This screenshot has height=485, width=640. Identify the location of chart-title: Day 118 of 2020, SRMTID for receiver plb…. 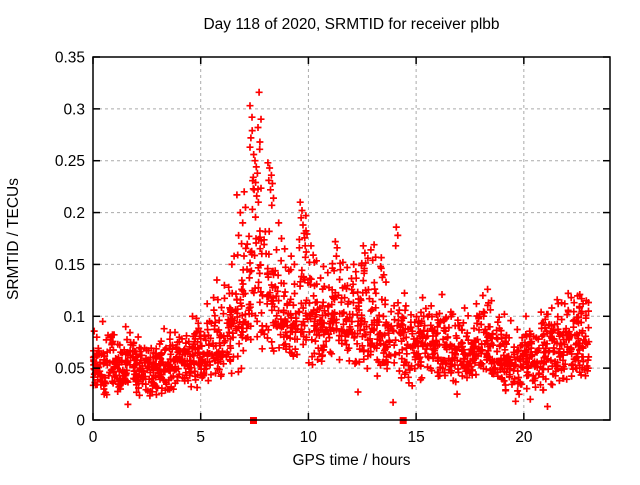
(351, 24).